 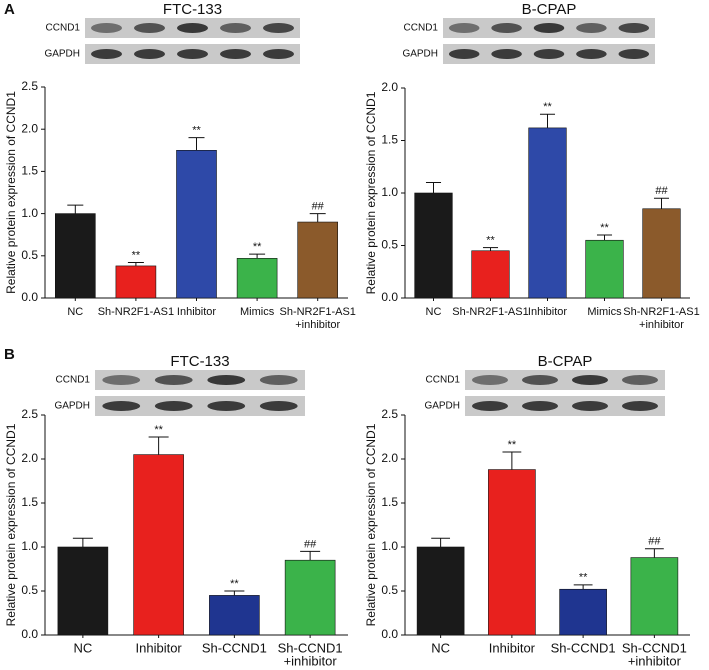 I want to click on x-tick-label: Inhibitor, so click(x=159, y=647).